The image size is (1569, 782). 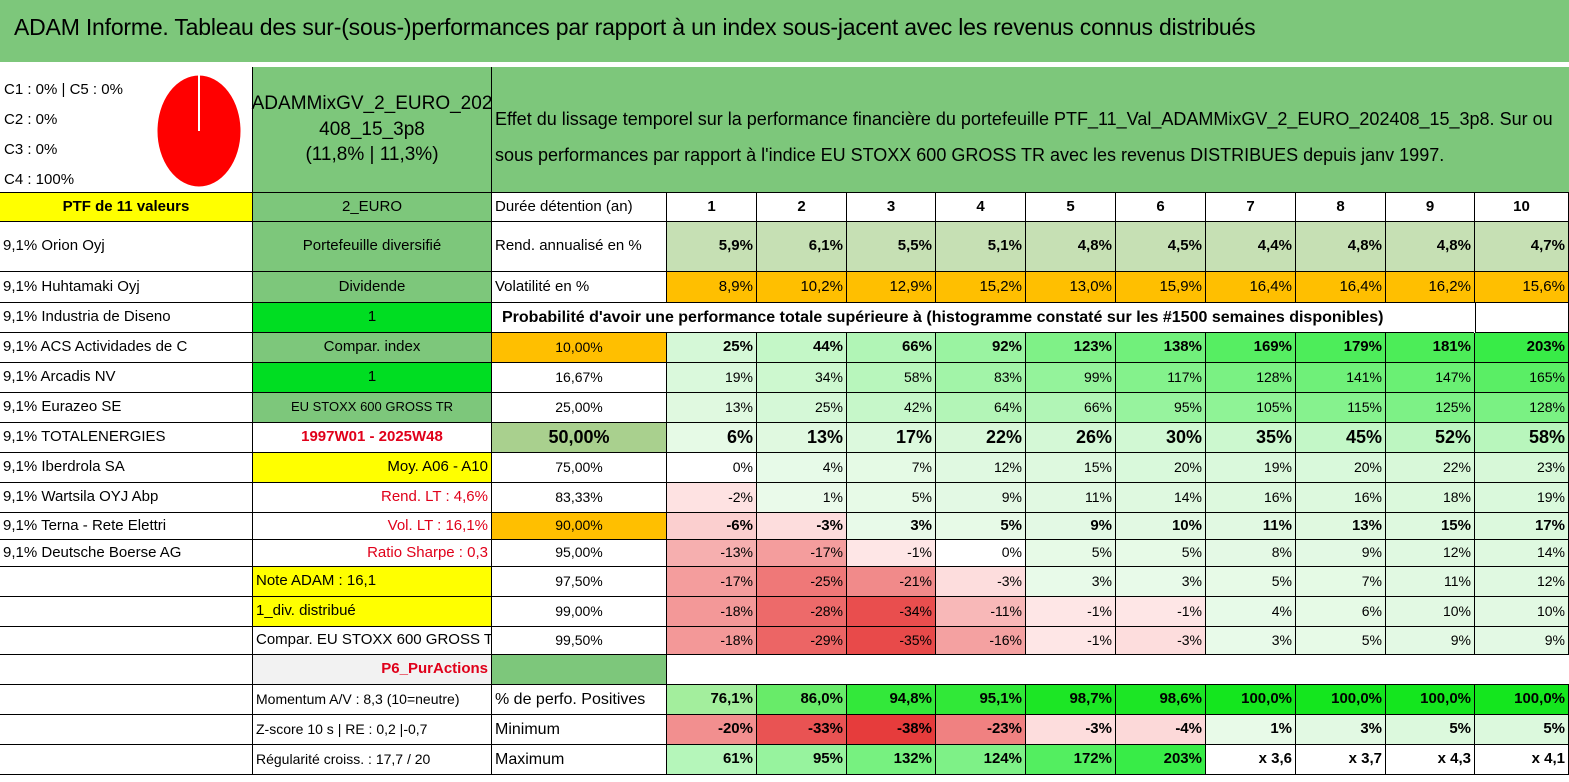 What do you see at coordinates (31, 119) in the screenshot?
I see `allocation-line: C2 : 0%` at bounding box center [31, 119].